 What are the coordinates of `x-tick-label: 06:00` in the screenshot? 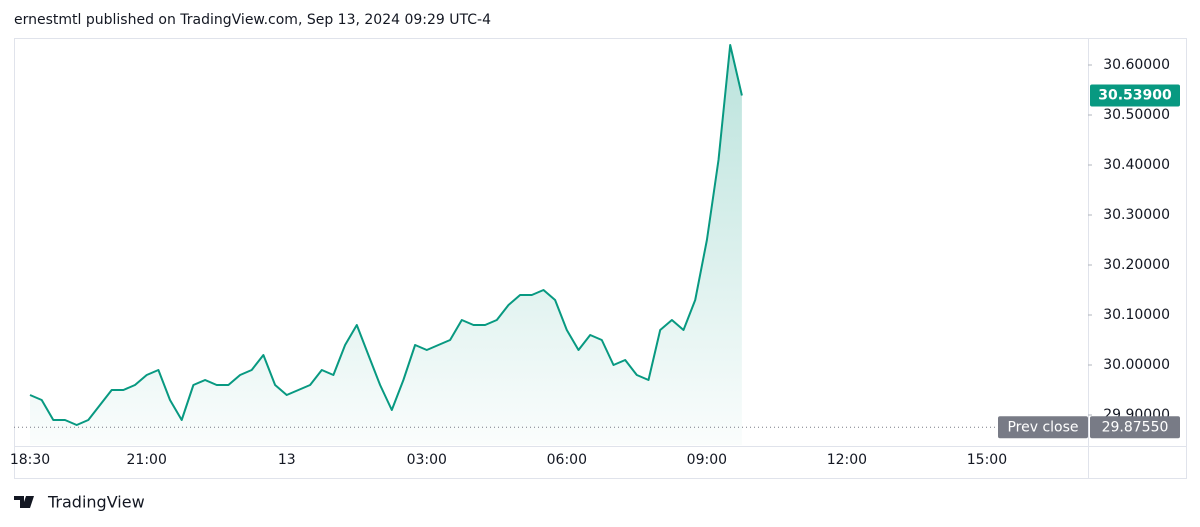 It's located at (567, 460).